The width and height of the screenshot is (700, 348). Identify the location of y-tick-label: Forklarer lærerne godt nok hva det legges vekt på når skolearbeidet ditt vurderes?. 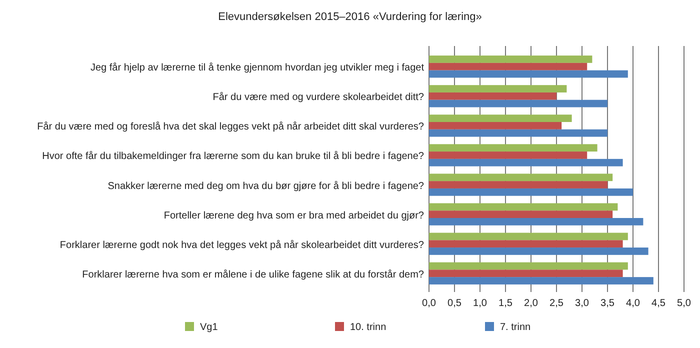
(242, 244).